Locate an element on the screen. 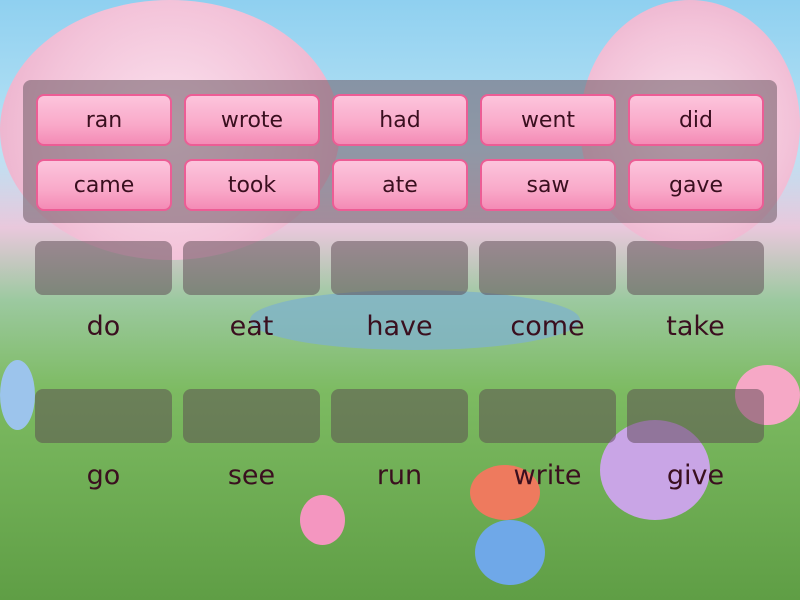 This screenshot has height=600, width=800. target-label-write: write is located at coordinates (547, 475).